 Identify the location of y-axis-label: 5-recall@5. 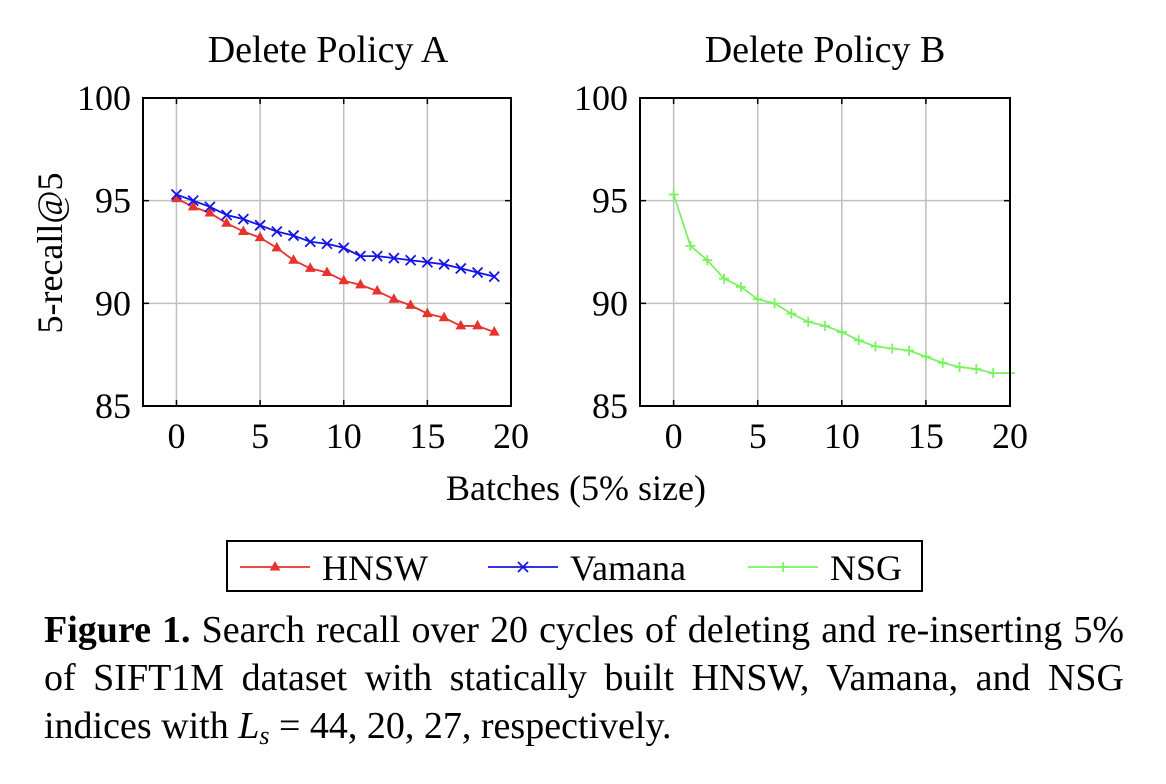
(50, 252).